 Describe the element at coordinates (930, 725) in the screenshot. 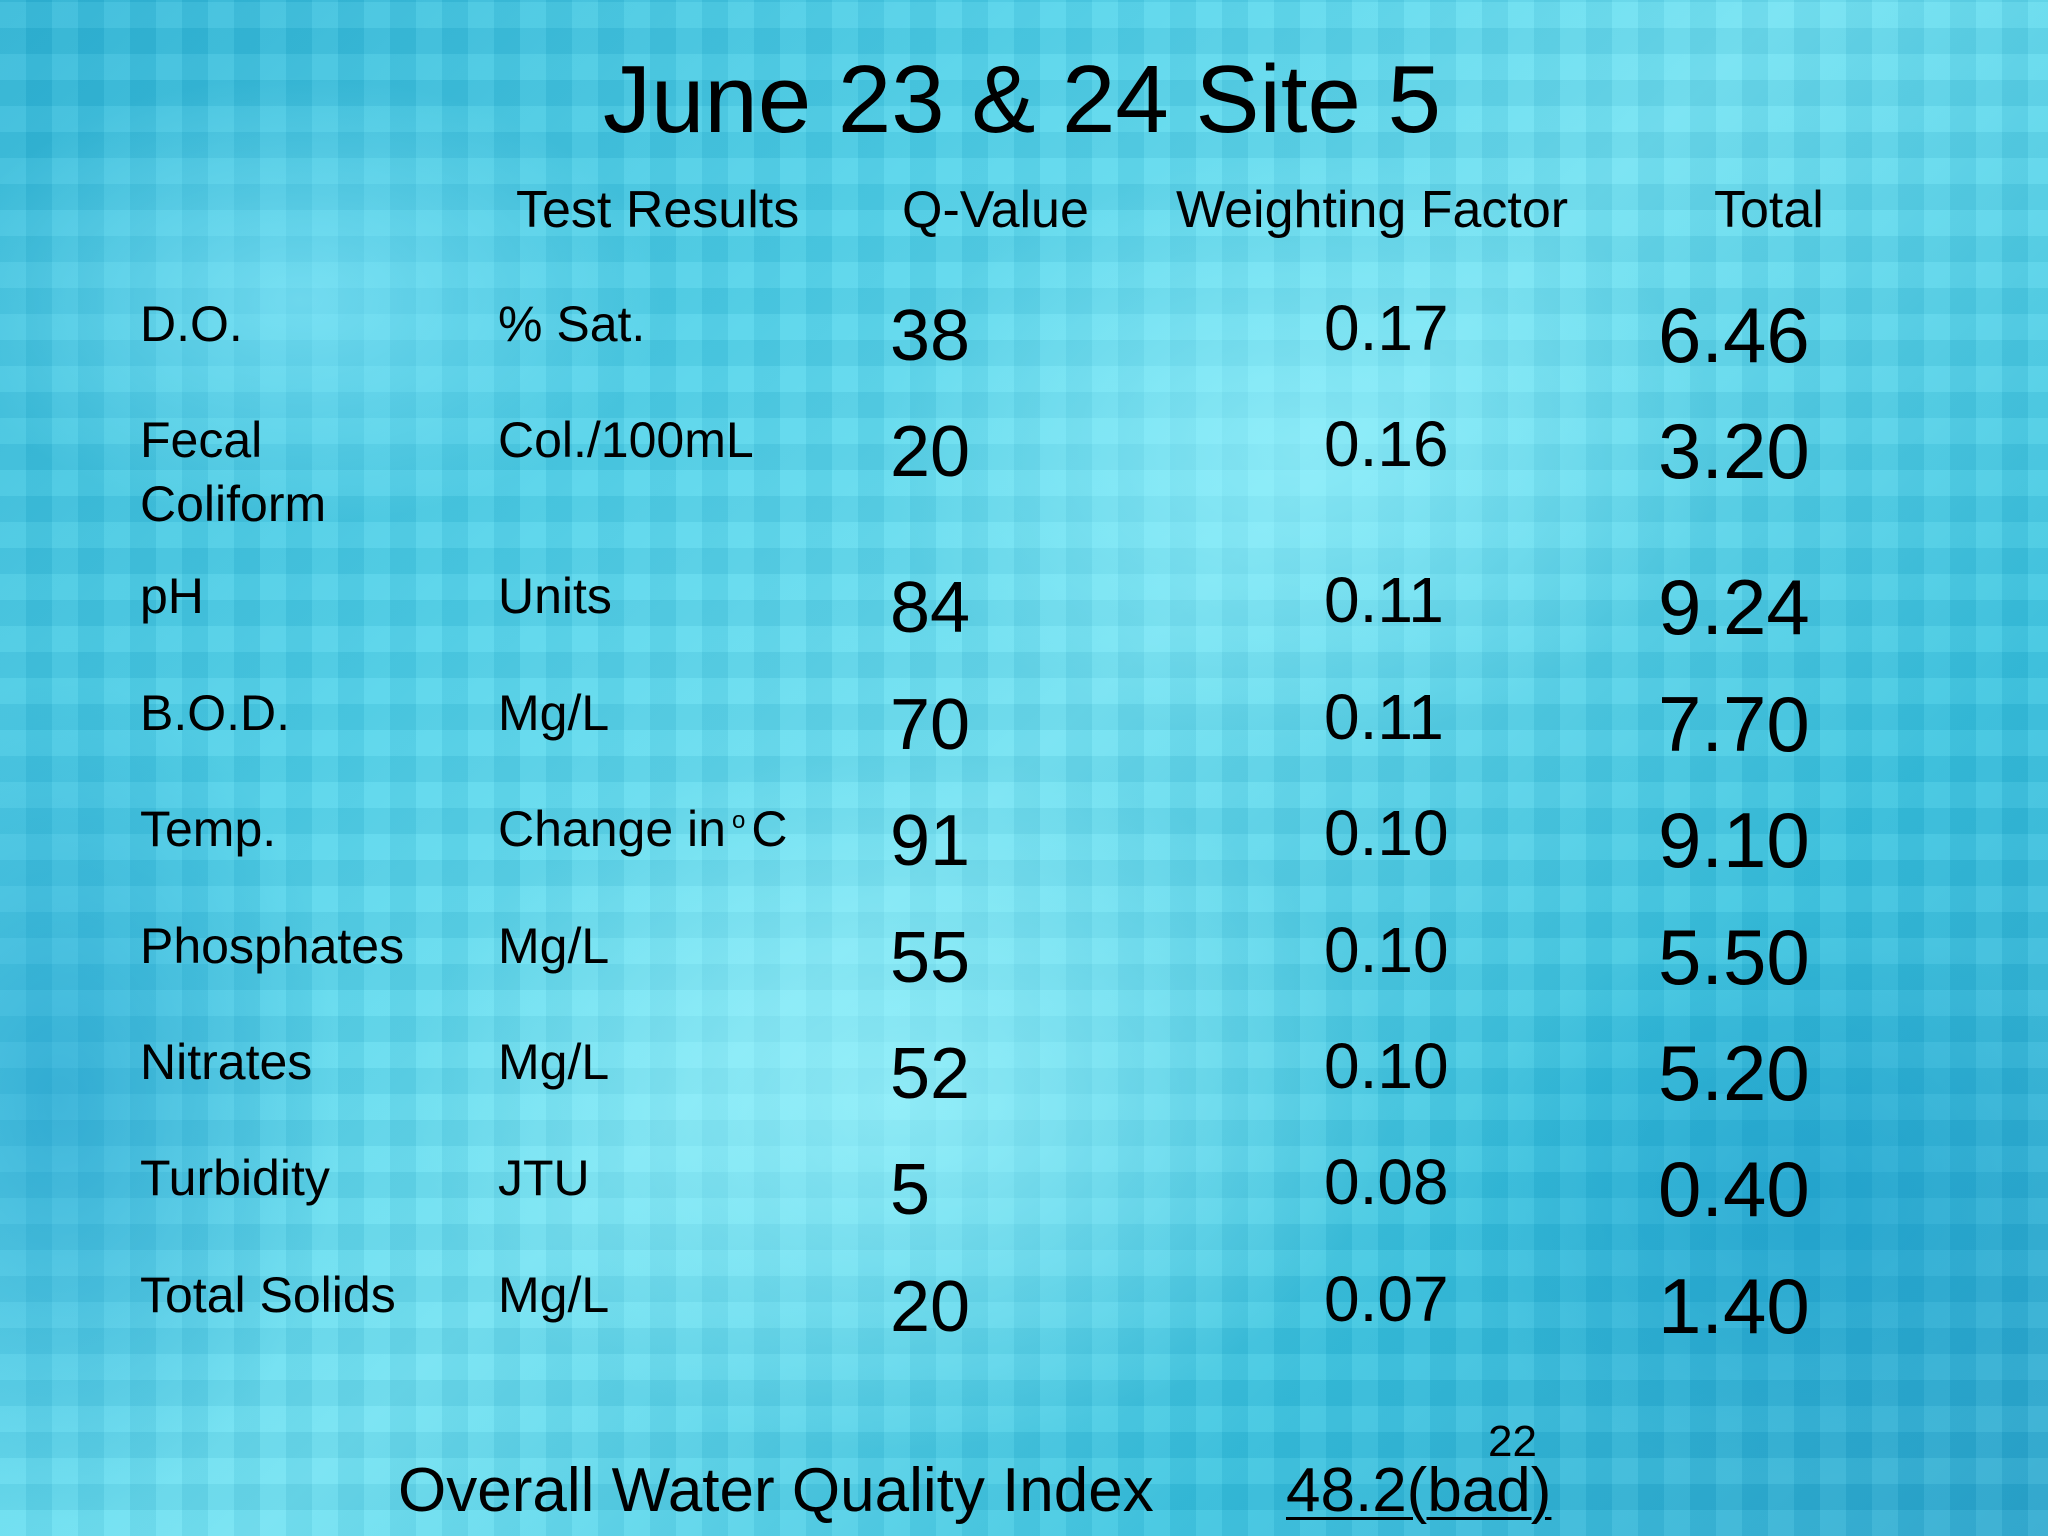

I see `q-value-bod: 70` at that location.